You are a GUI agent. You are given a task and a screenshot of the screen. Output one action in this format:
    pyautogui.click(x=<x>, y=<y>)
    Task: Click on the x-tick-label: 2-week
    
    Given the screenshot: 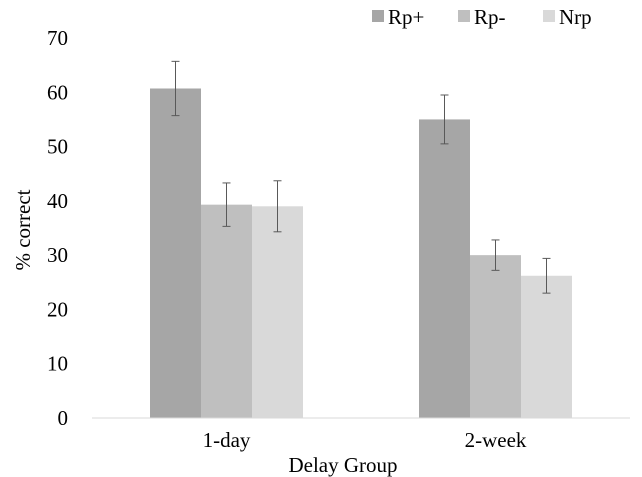 What is the action you would take?
    pyautogui.click(x=496, y=440)
    